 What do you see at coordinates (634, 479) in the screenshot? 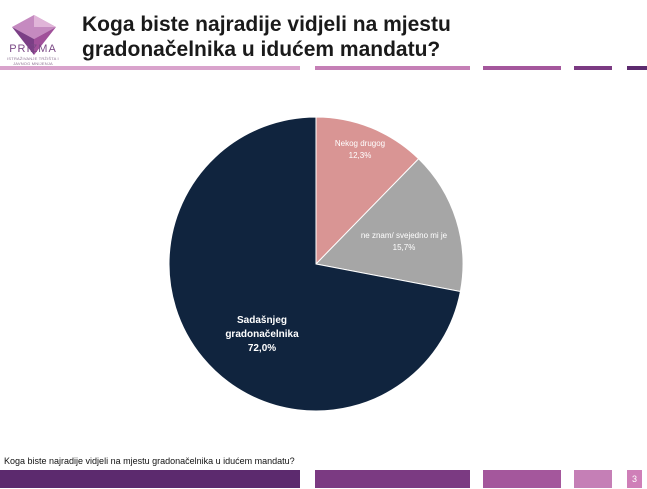
I see `page-number: 3` at bounding box center [634, 479].